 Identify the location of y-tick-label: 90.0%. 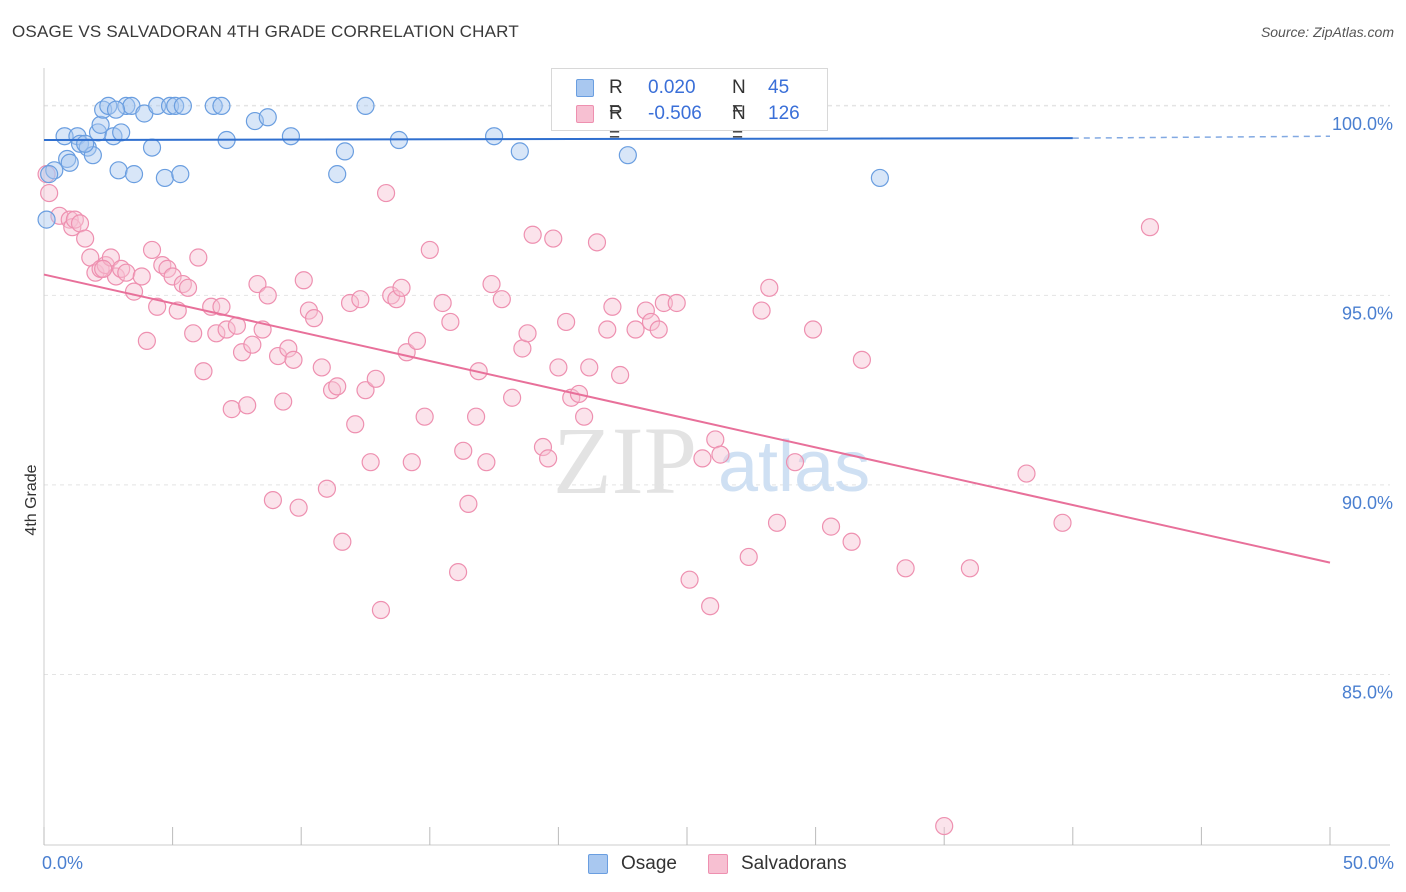
(1367, 503).